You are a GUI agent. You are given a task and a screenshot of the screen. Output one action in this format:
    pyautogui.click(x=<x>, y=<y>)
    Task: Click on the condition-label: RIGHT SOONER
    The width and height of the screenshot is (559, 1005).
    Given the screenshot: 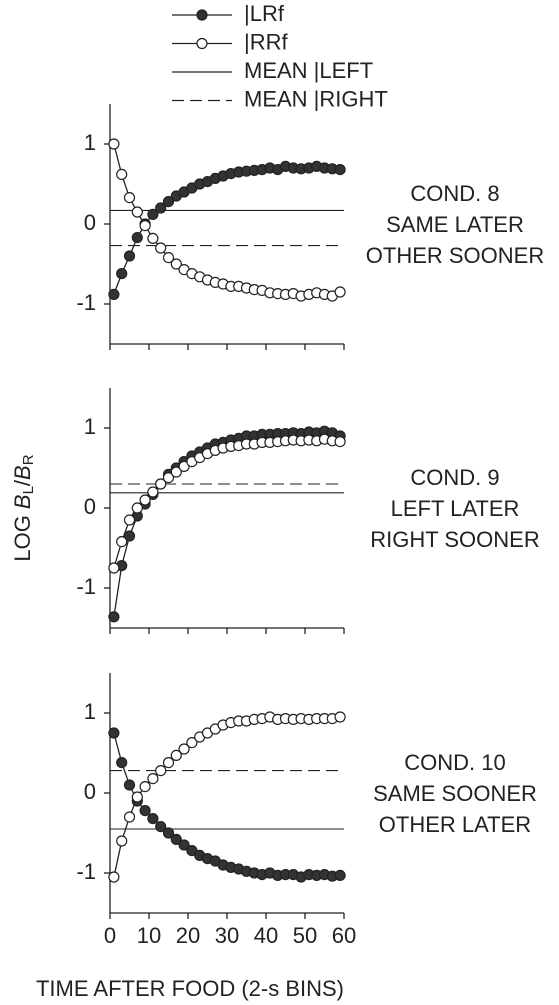 What is the action you would take?
    pyautogui.click(x=455, y=539)
    